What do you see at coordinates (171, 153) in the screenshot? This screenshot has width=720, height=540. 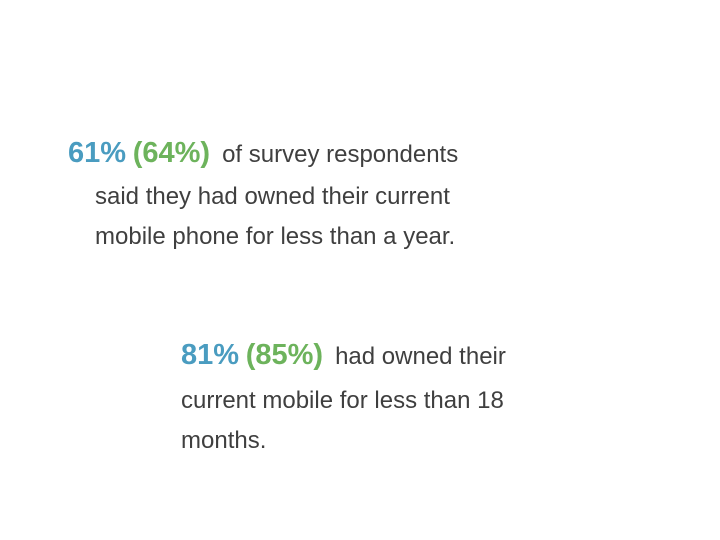 I see `stat-previous: (64%)` at bounding box center [171, 153].